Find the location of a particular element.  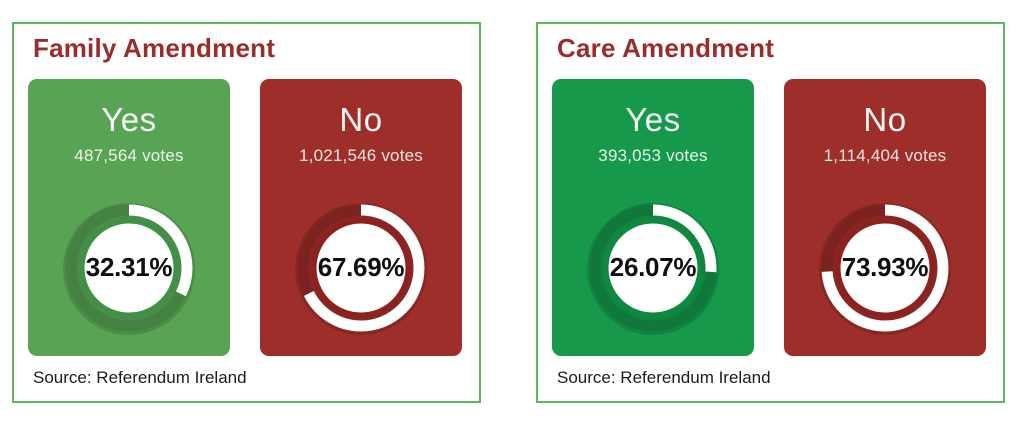

yes-result-card: Yes 393,053 votes 26.07% is located at coordinates (653, 217).